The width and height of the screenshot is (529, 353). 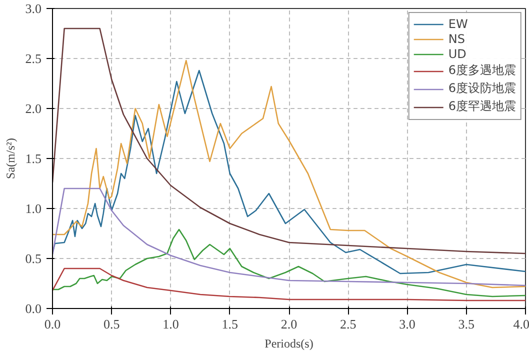 What do you see at coordinates (289, 285) in the screenshot?
I see `line-series` at bounding box center [289, 285].